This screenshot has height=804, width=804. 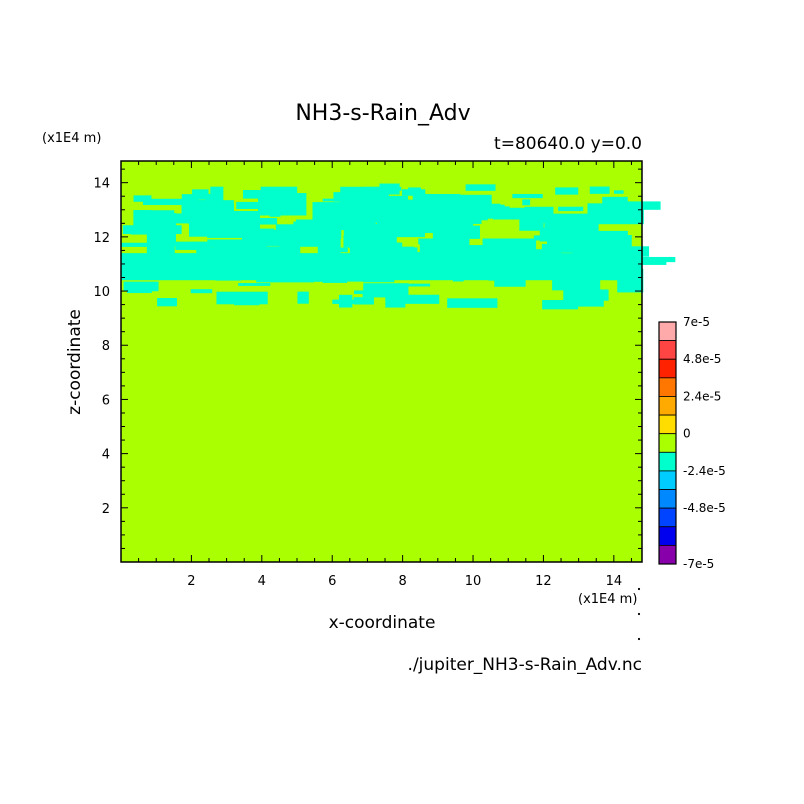 I want to click on x-tick-label: 4, so click(x=262, y=581).